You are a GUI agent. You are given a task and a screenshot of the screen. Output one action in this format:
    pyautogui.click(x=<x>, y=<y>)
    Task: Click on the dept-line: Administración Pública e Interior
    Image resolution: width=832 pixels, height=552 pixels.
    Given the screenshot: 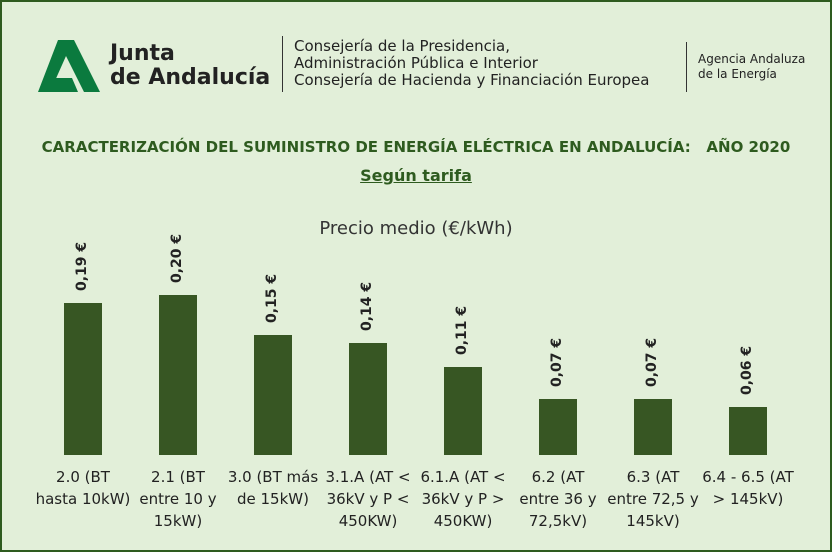 What is the action you would take?
    pyautogui.click(x=416, y=63)
    